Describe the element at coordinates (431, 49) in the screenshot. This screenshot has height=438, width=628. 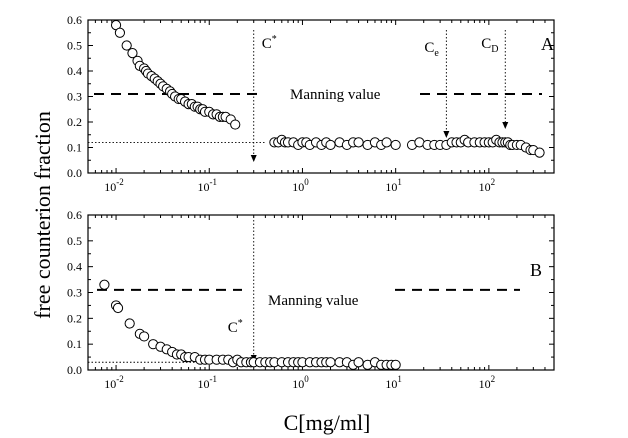
I see `marker-label: Ce` at that location.